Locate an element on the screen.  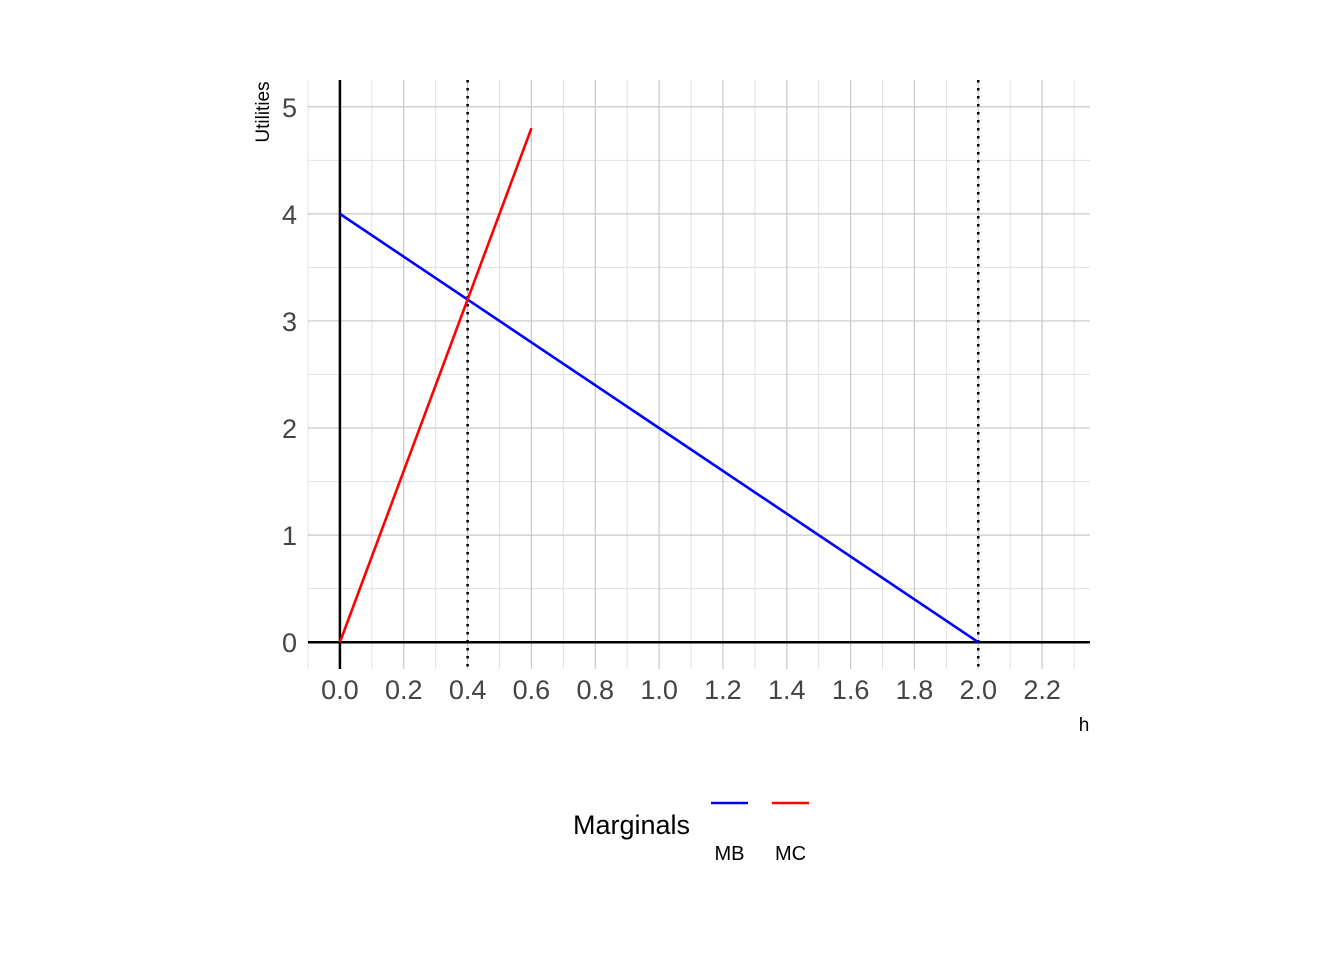
x-tick-label: 1.6 is located at coordinates (851, 690).